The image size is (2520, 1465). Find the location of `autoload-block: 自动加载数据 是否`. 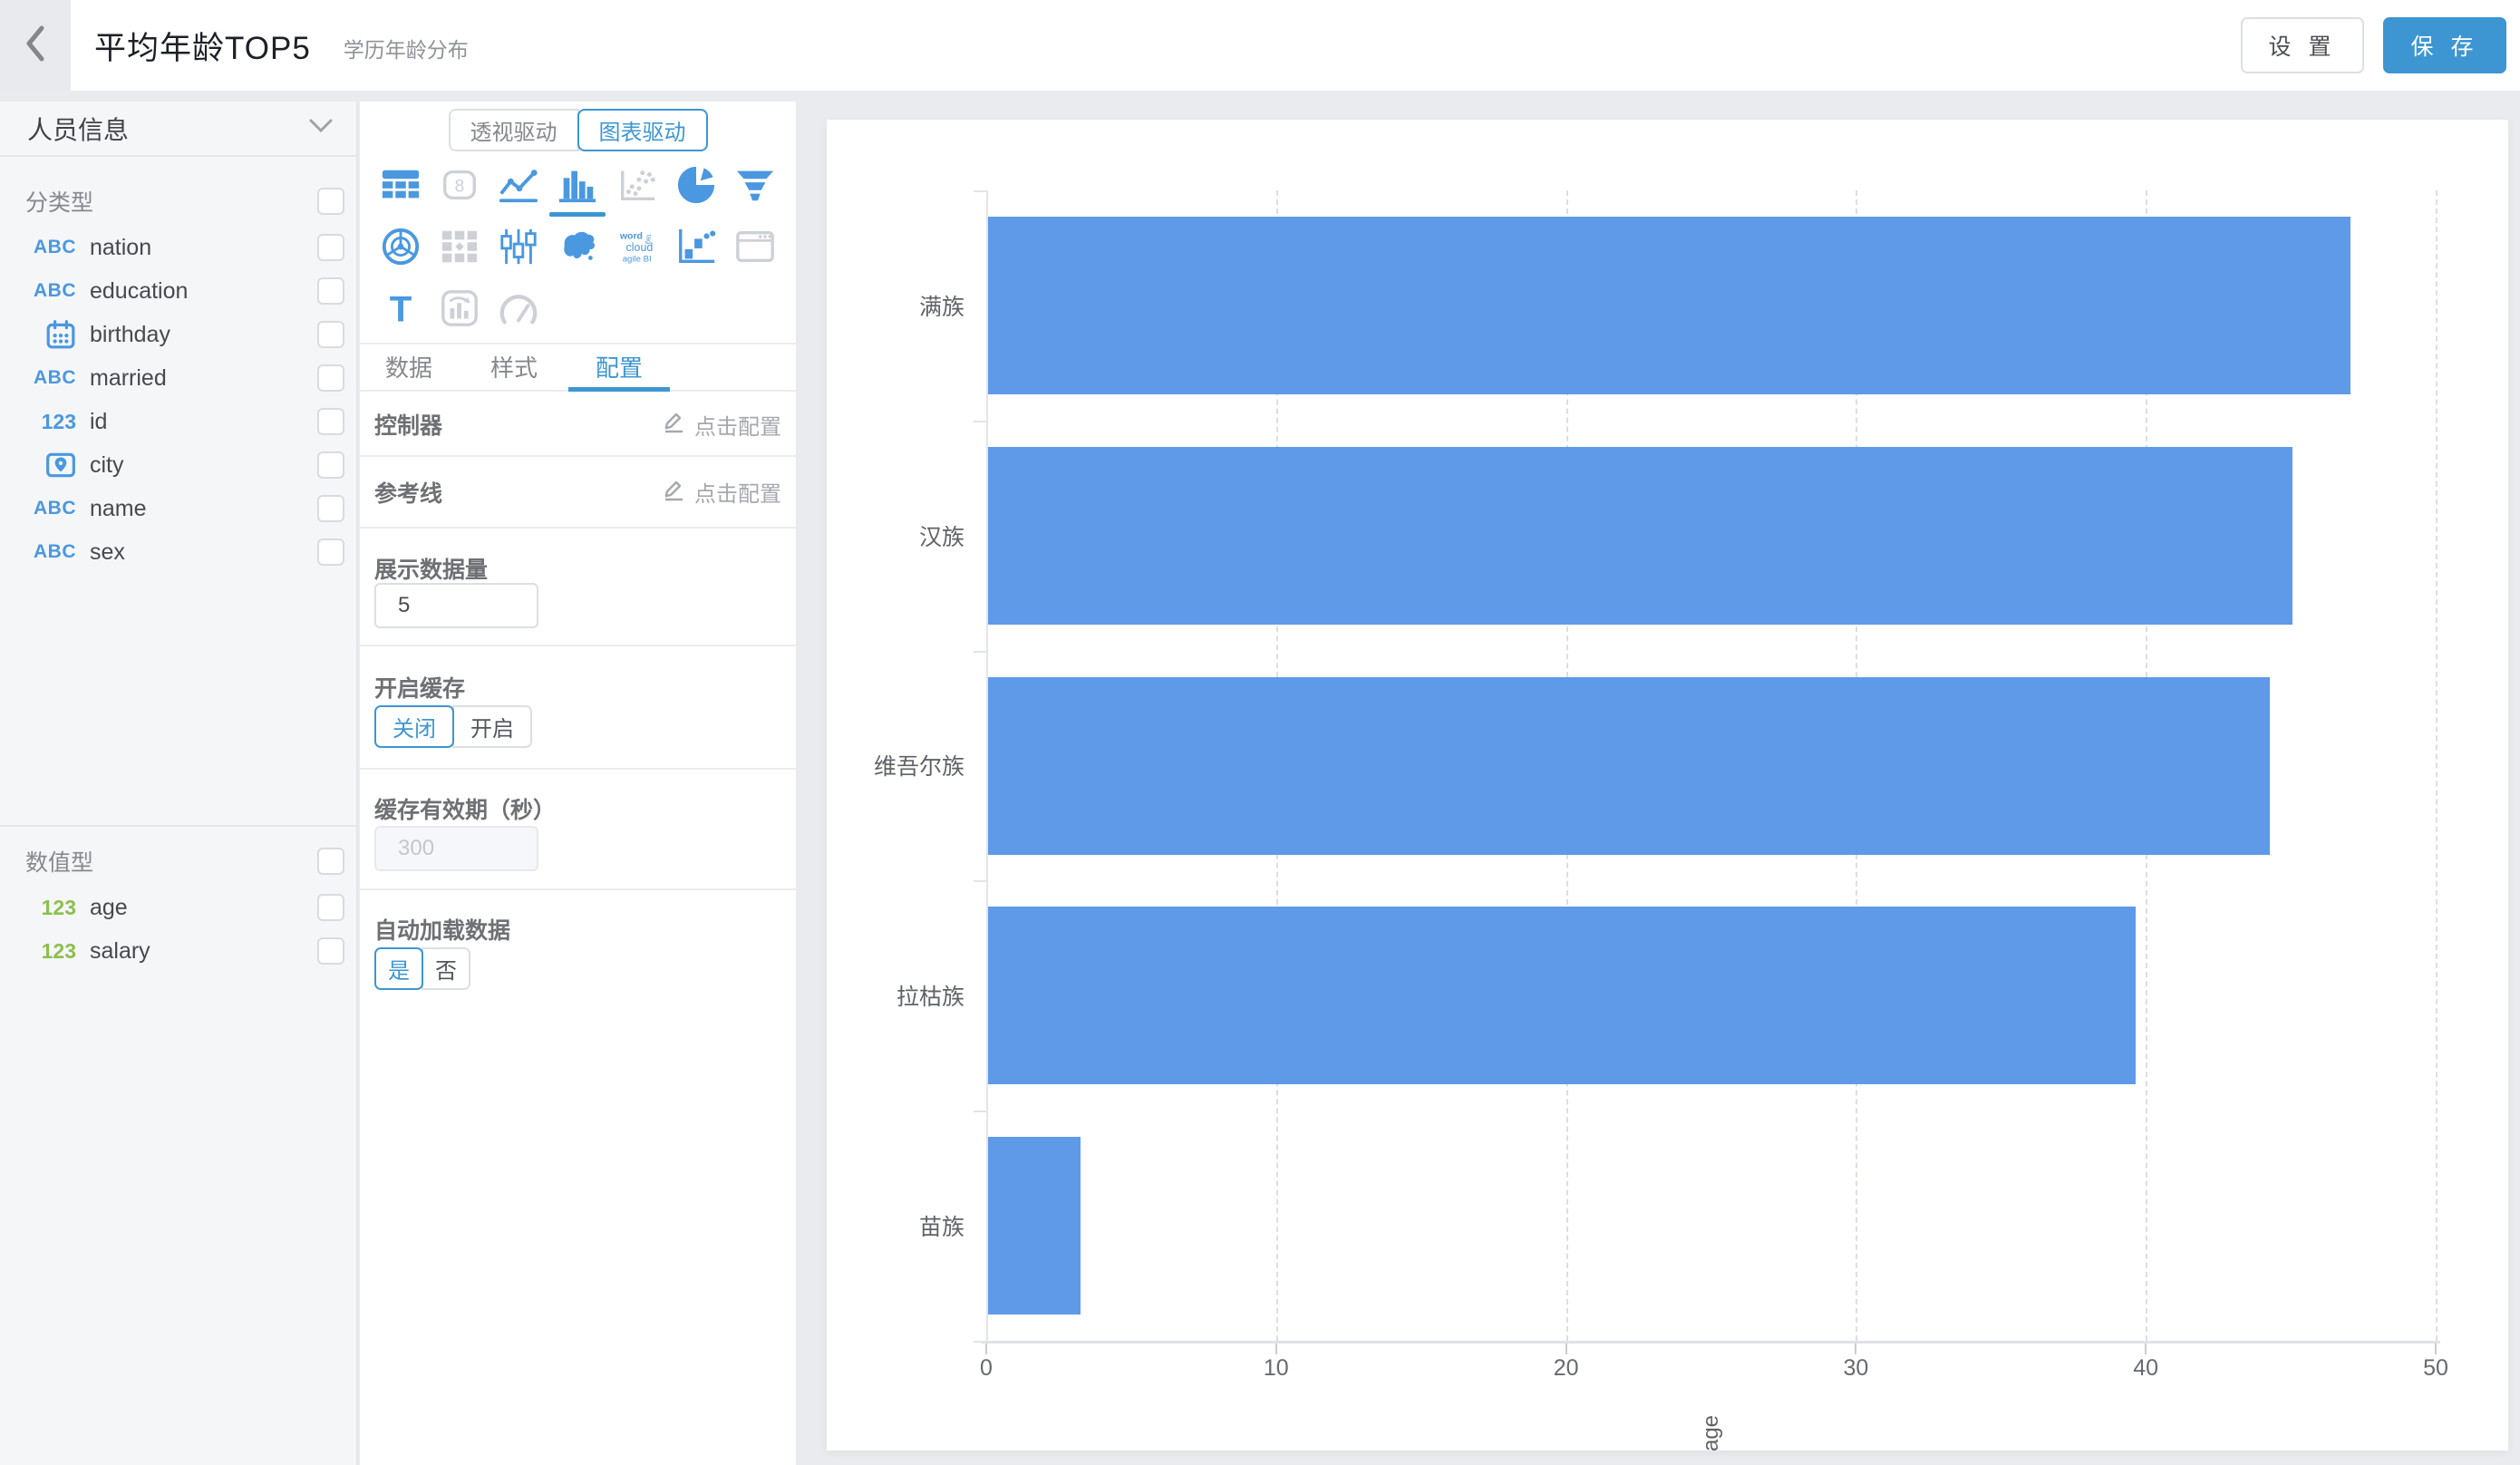

autoload-block: 自动加载数据 是否 is located at coordinates (578, 953).